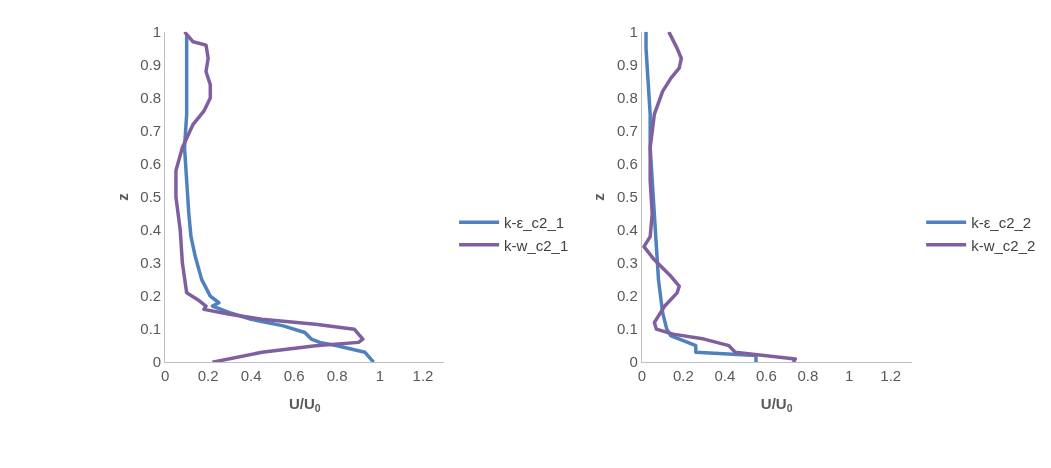  Describe the element at coordinates (1003, 245) in the screenshot. I see `legend-label: k-w_c2_2` at that location.